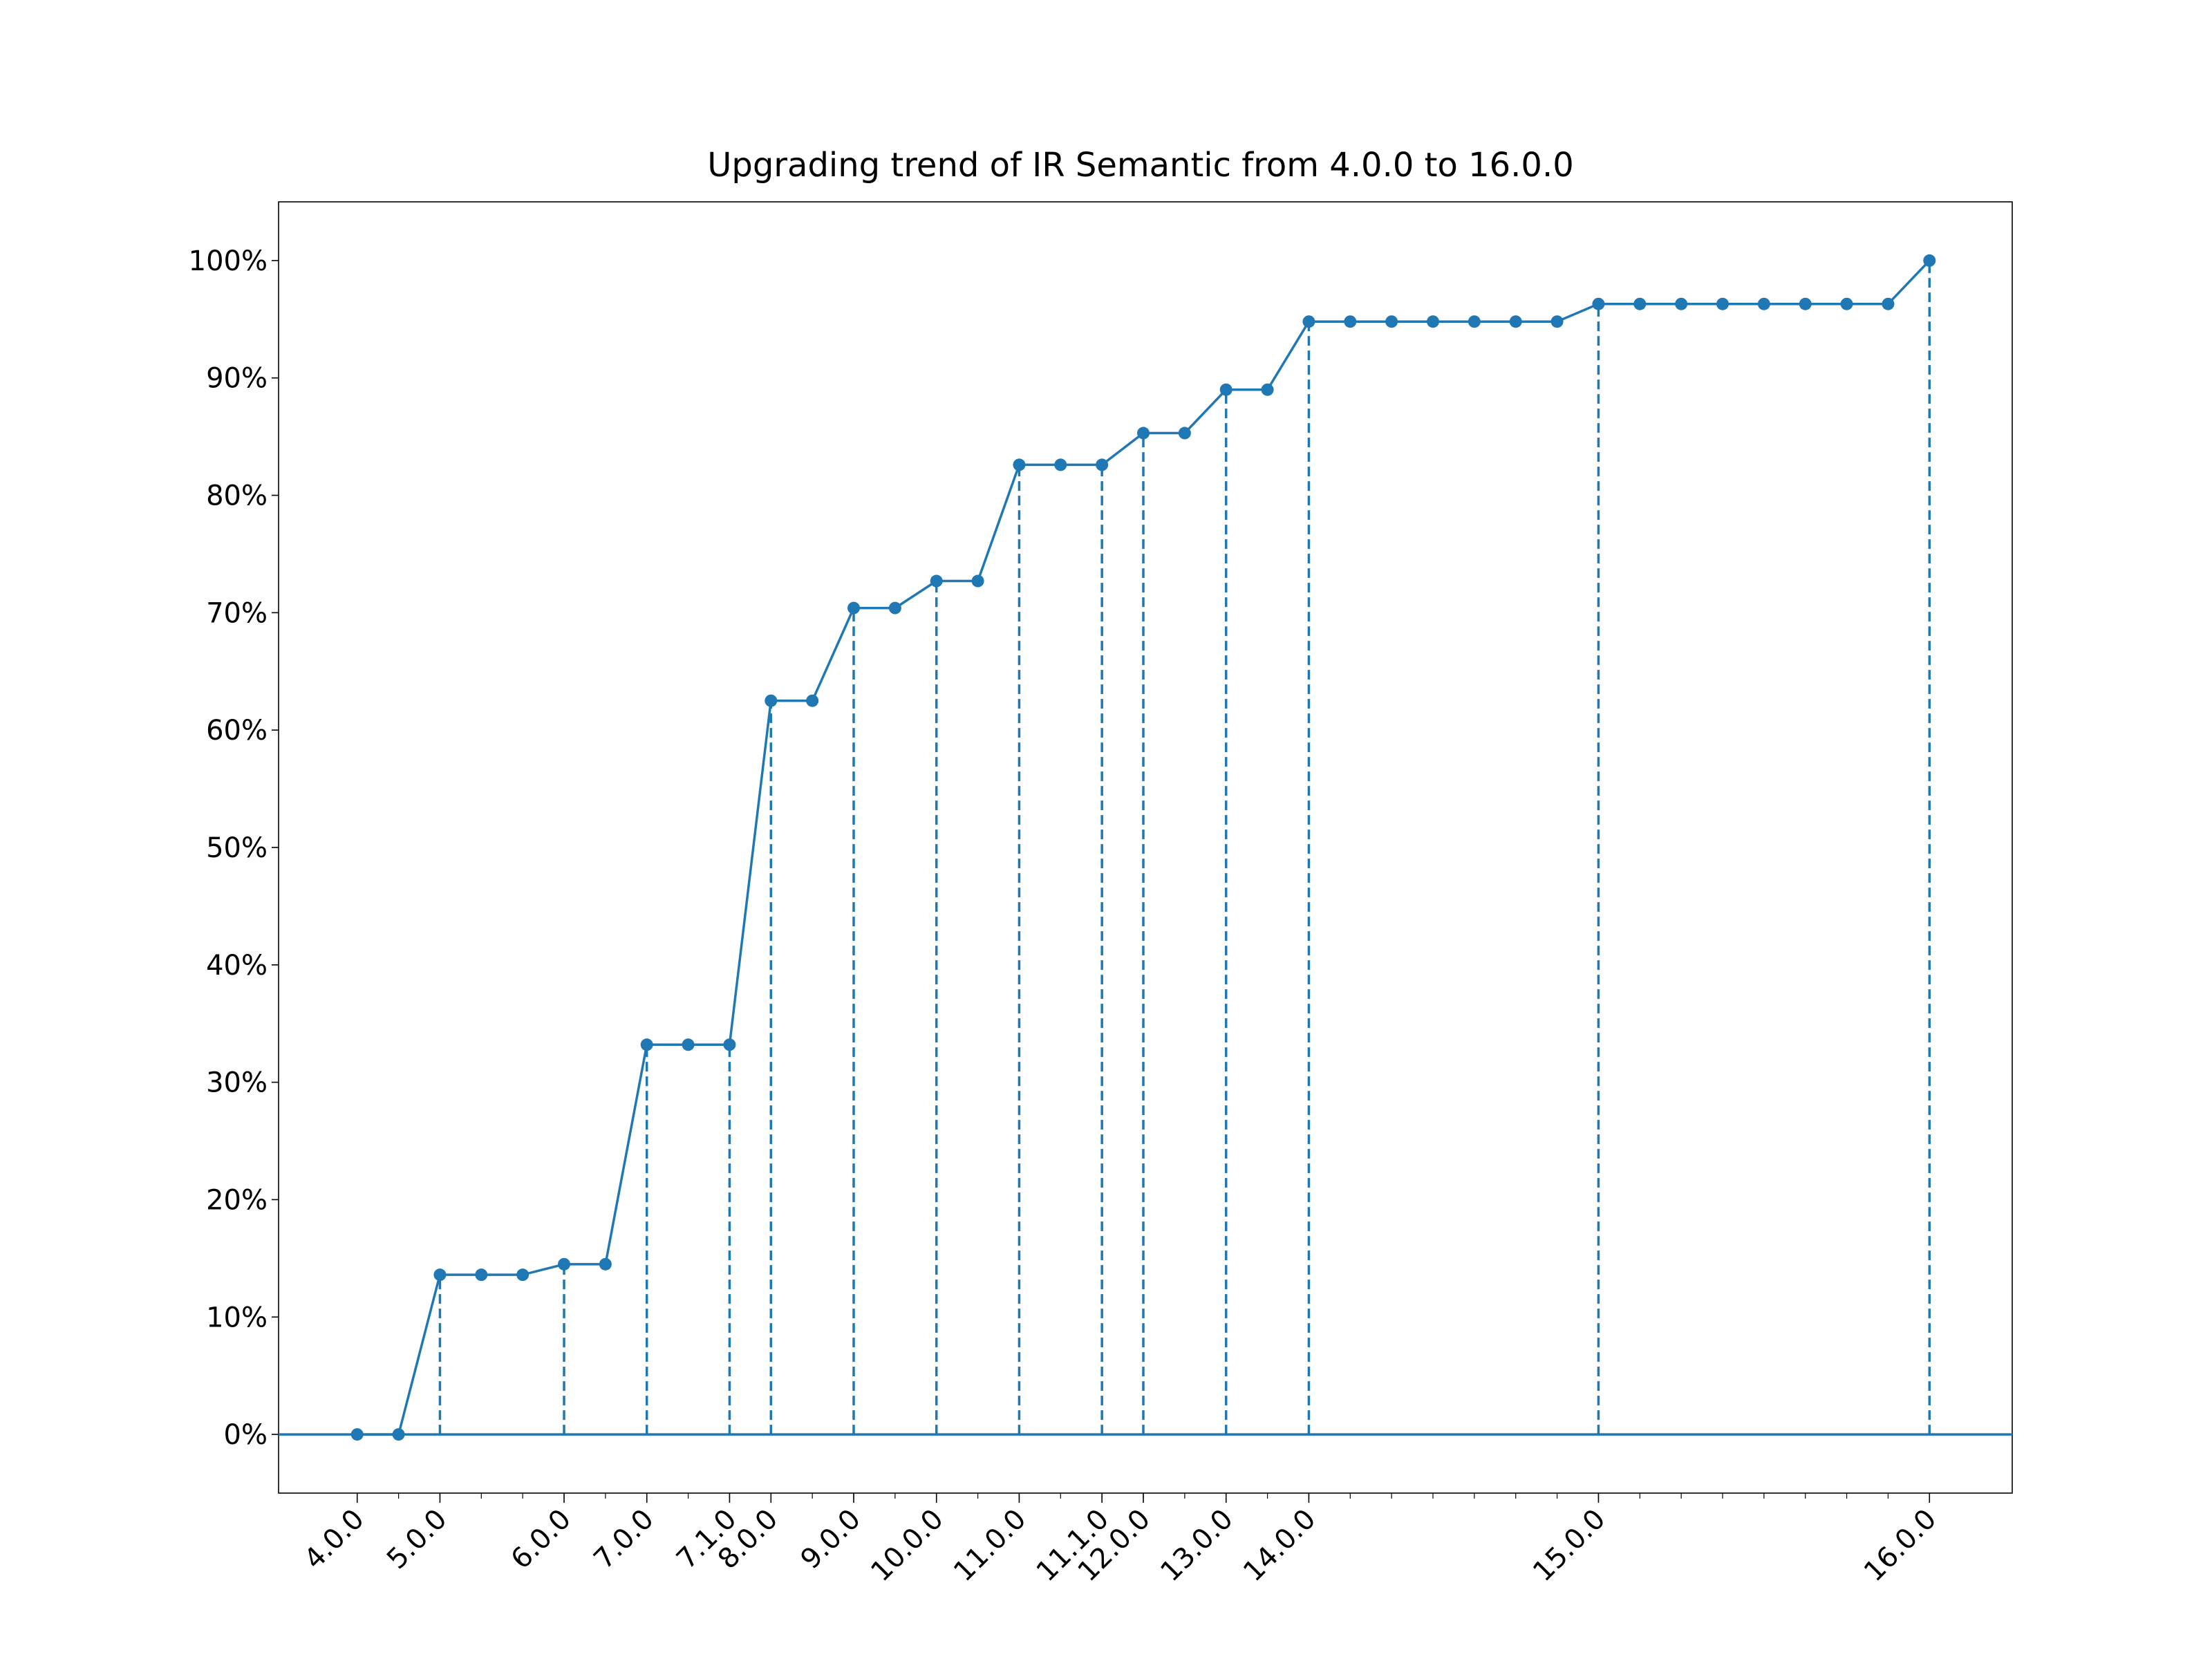 This screenshot has width=2212, height=1659. Describe the element at coordinates (417, 1539) in the screenshot. I see `x-tick-label: 5.0.0` at that location.